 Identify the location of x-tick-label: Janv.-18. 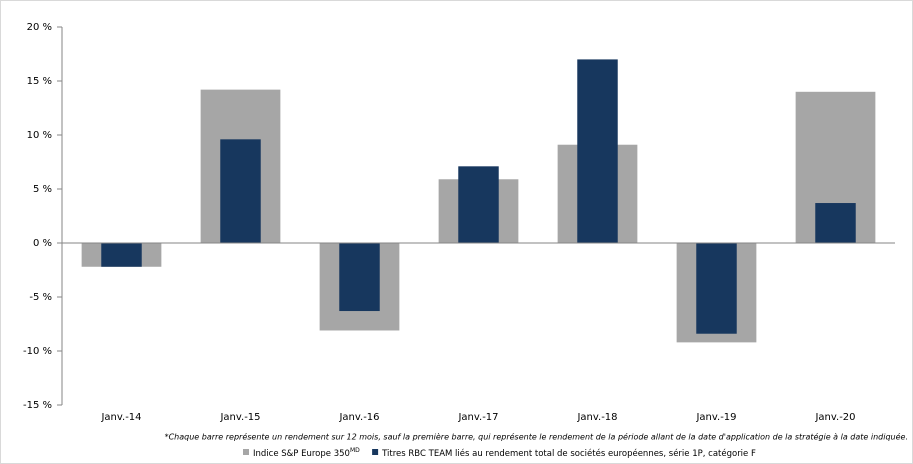
(596, 417).